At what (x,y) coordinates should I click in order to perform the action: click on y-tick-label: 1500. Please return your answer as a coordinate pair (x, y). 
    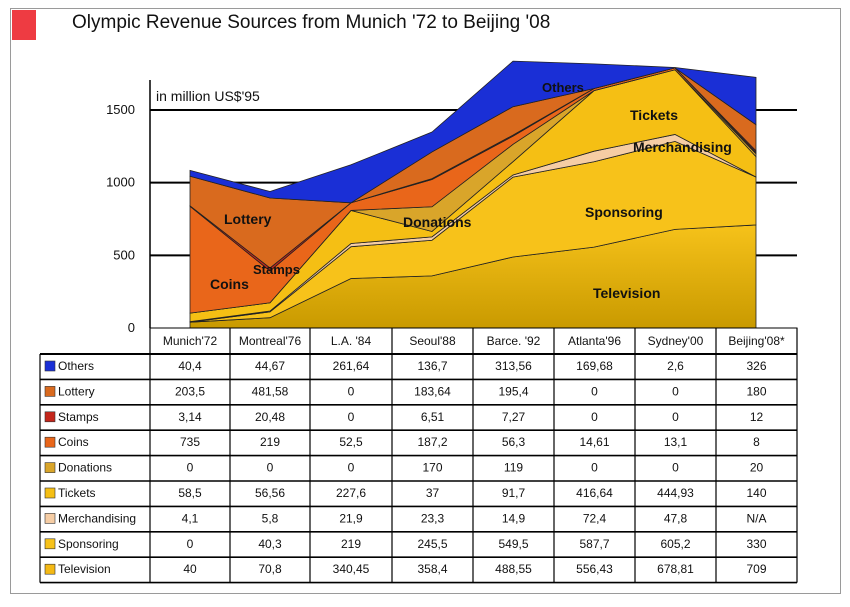
    Looking at the image, I should click on (120, 109).